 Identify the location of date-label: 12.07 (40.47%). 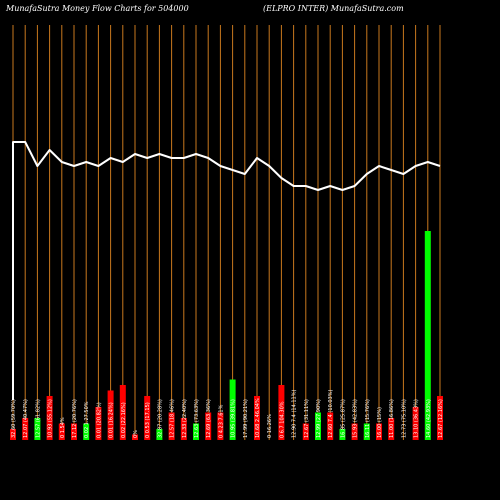
(26, 418).